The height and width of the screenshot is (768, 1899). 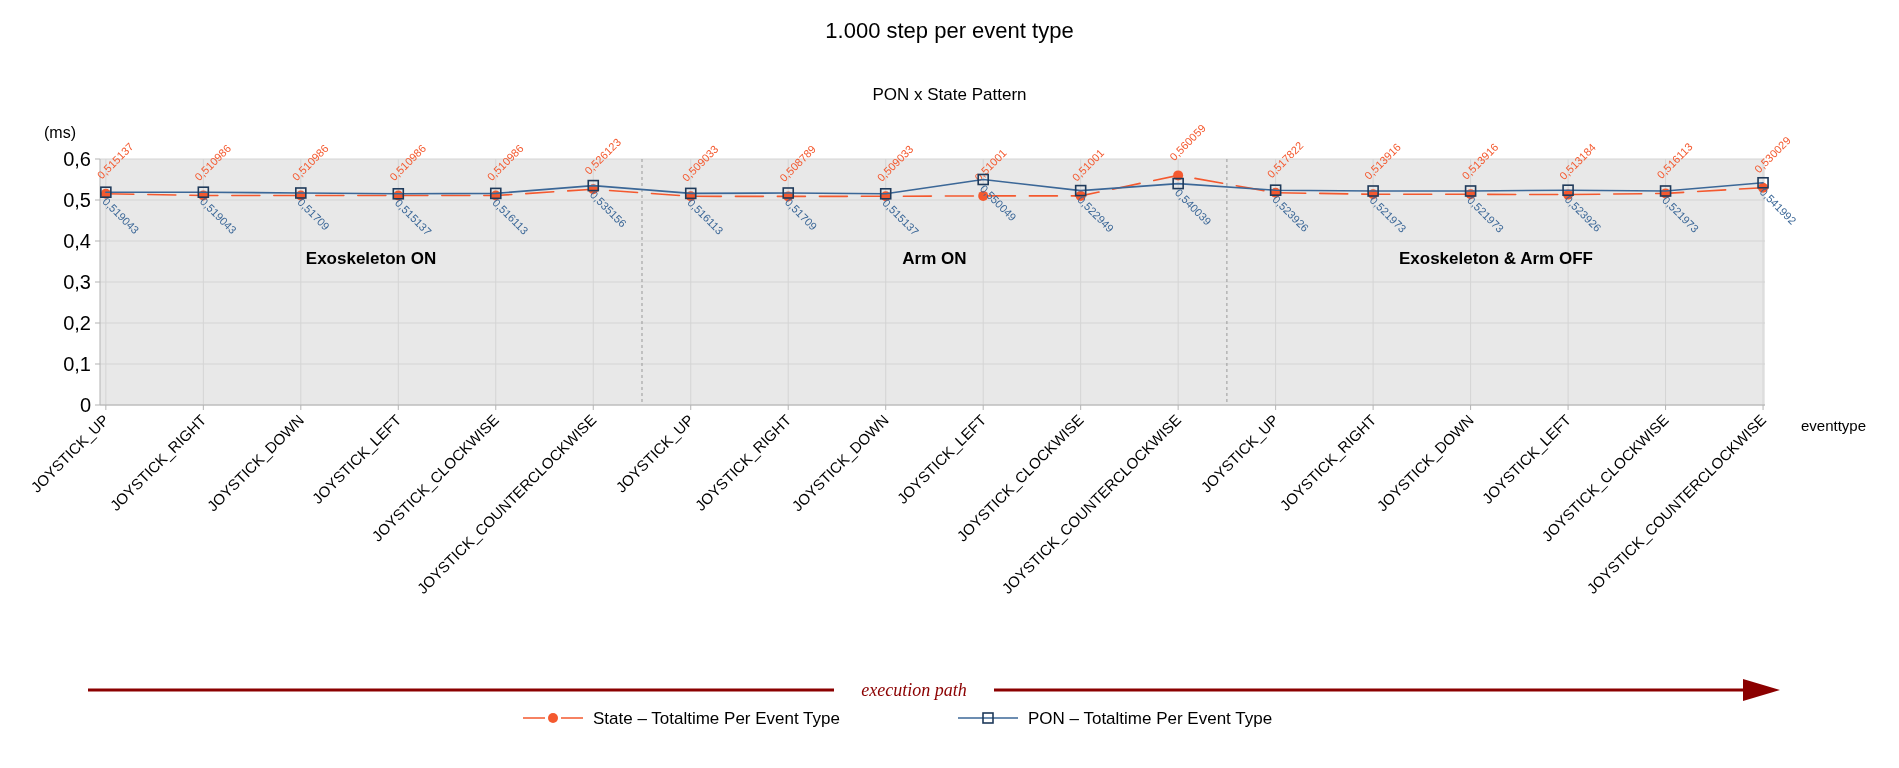 I want to click on annotation: Arm ON, so click(x=934, y=258).